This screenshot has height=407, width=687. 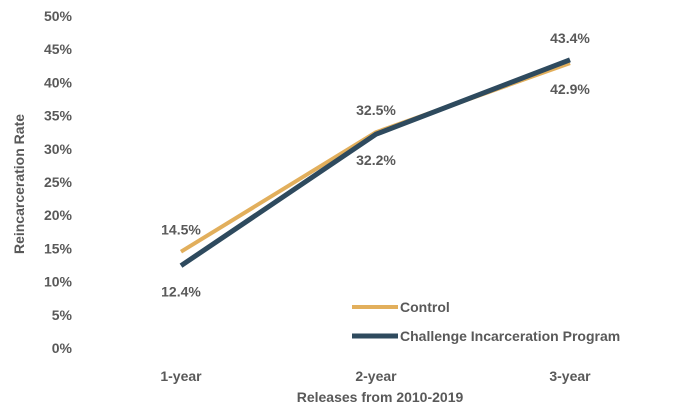 I want to click on y-axis-ticks: 0% 5% 10% 15% 20% 25% 30% 35% 40% 45% 50%, so click(x=58, y=182).